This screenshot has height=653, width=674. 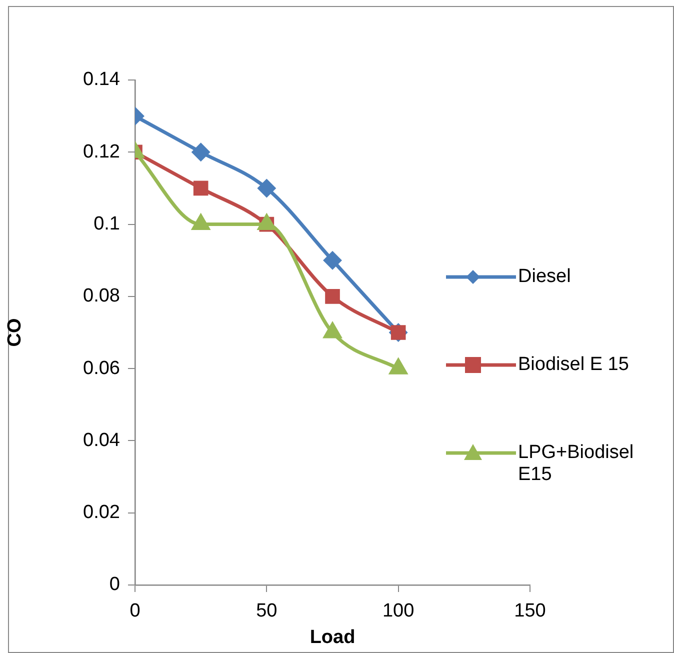 I want to click on y-tick-label: 0.08, so click(x=101, y=296).